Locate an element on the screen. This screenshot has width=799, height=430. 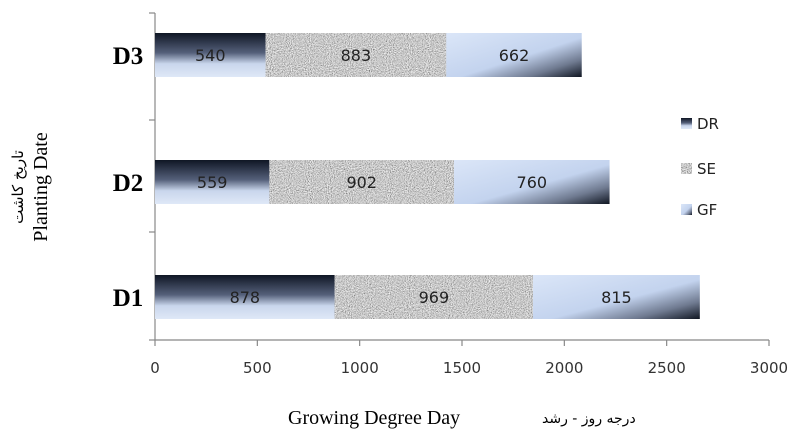
data-label-D3-DR: 540 is located at coordinates (210, 55).